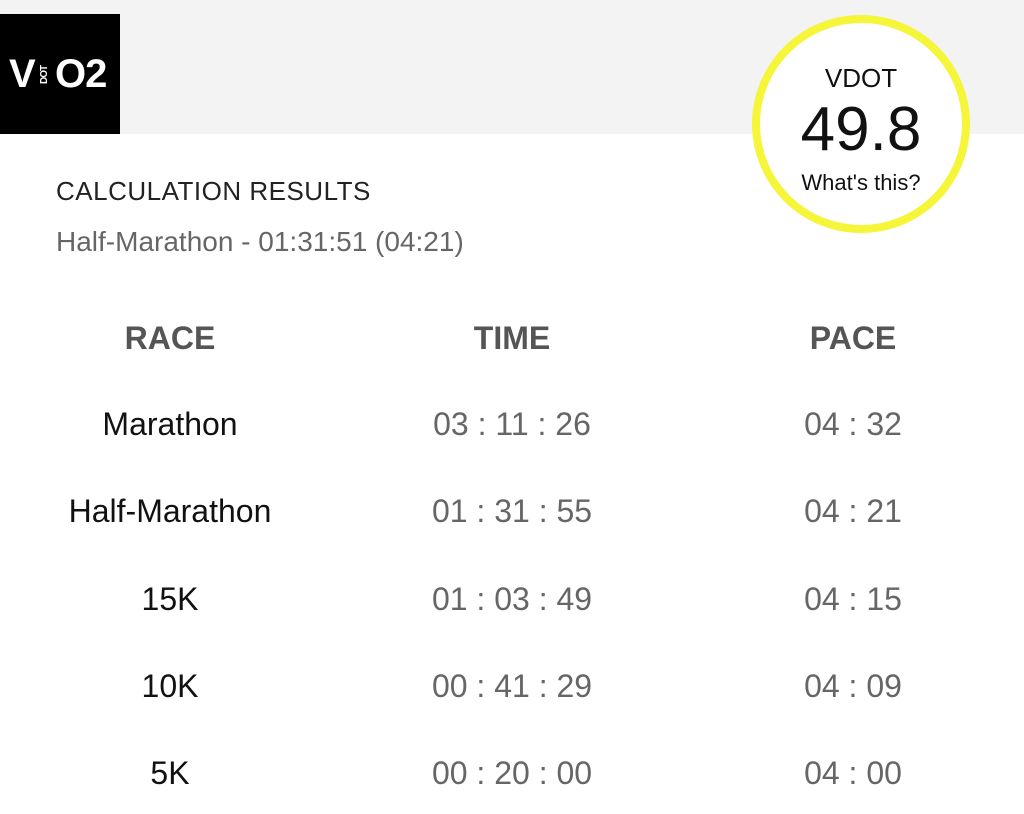  I want to click on table-row: 5K 00 : 20 : 00 04 : 00, so click(512, 773).